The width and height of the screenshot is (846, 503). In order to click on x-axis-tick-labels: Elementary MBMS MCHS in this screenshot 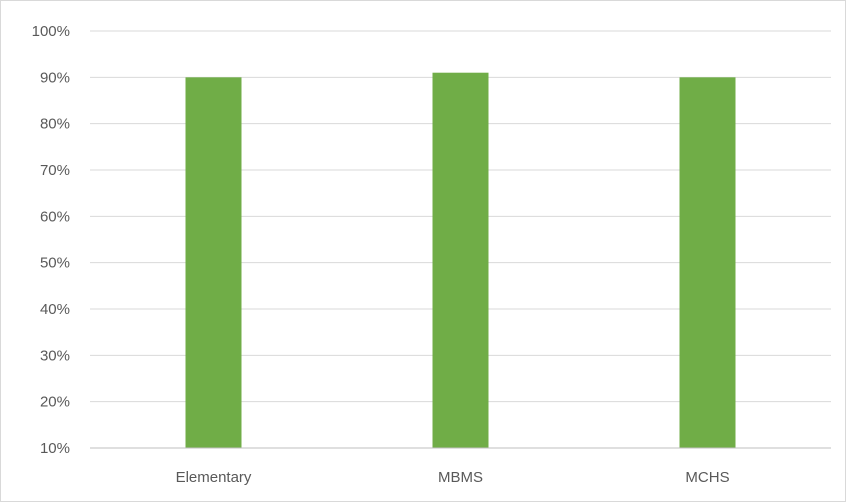, I will do `click(453, 477)`.